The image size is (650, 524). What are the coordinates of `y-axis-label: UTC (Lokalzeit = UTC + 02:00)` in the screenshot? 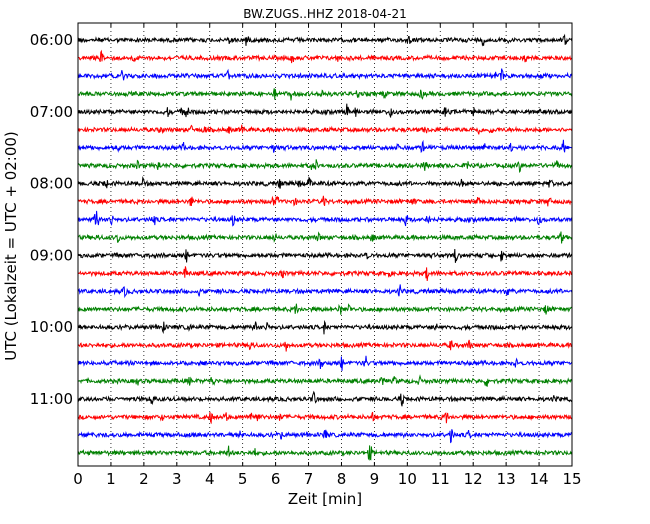 It's located at (11, 246).